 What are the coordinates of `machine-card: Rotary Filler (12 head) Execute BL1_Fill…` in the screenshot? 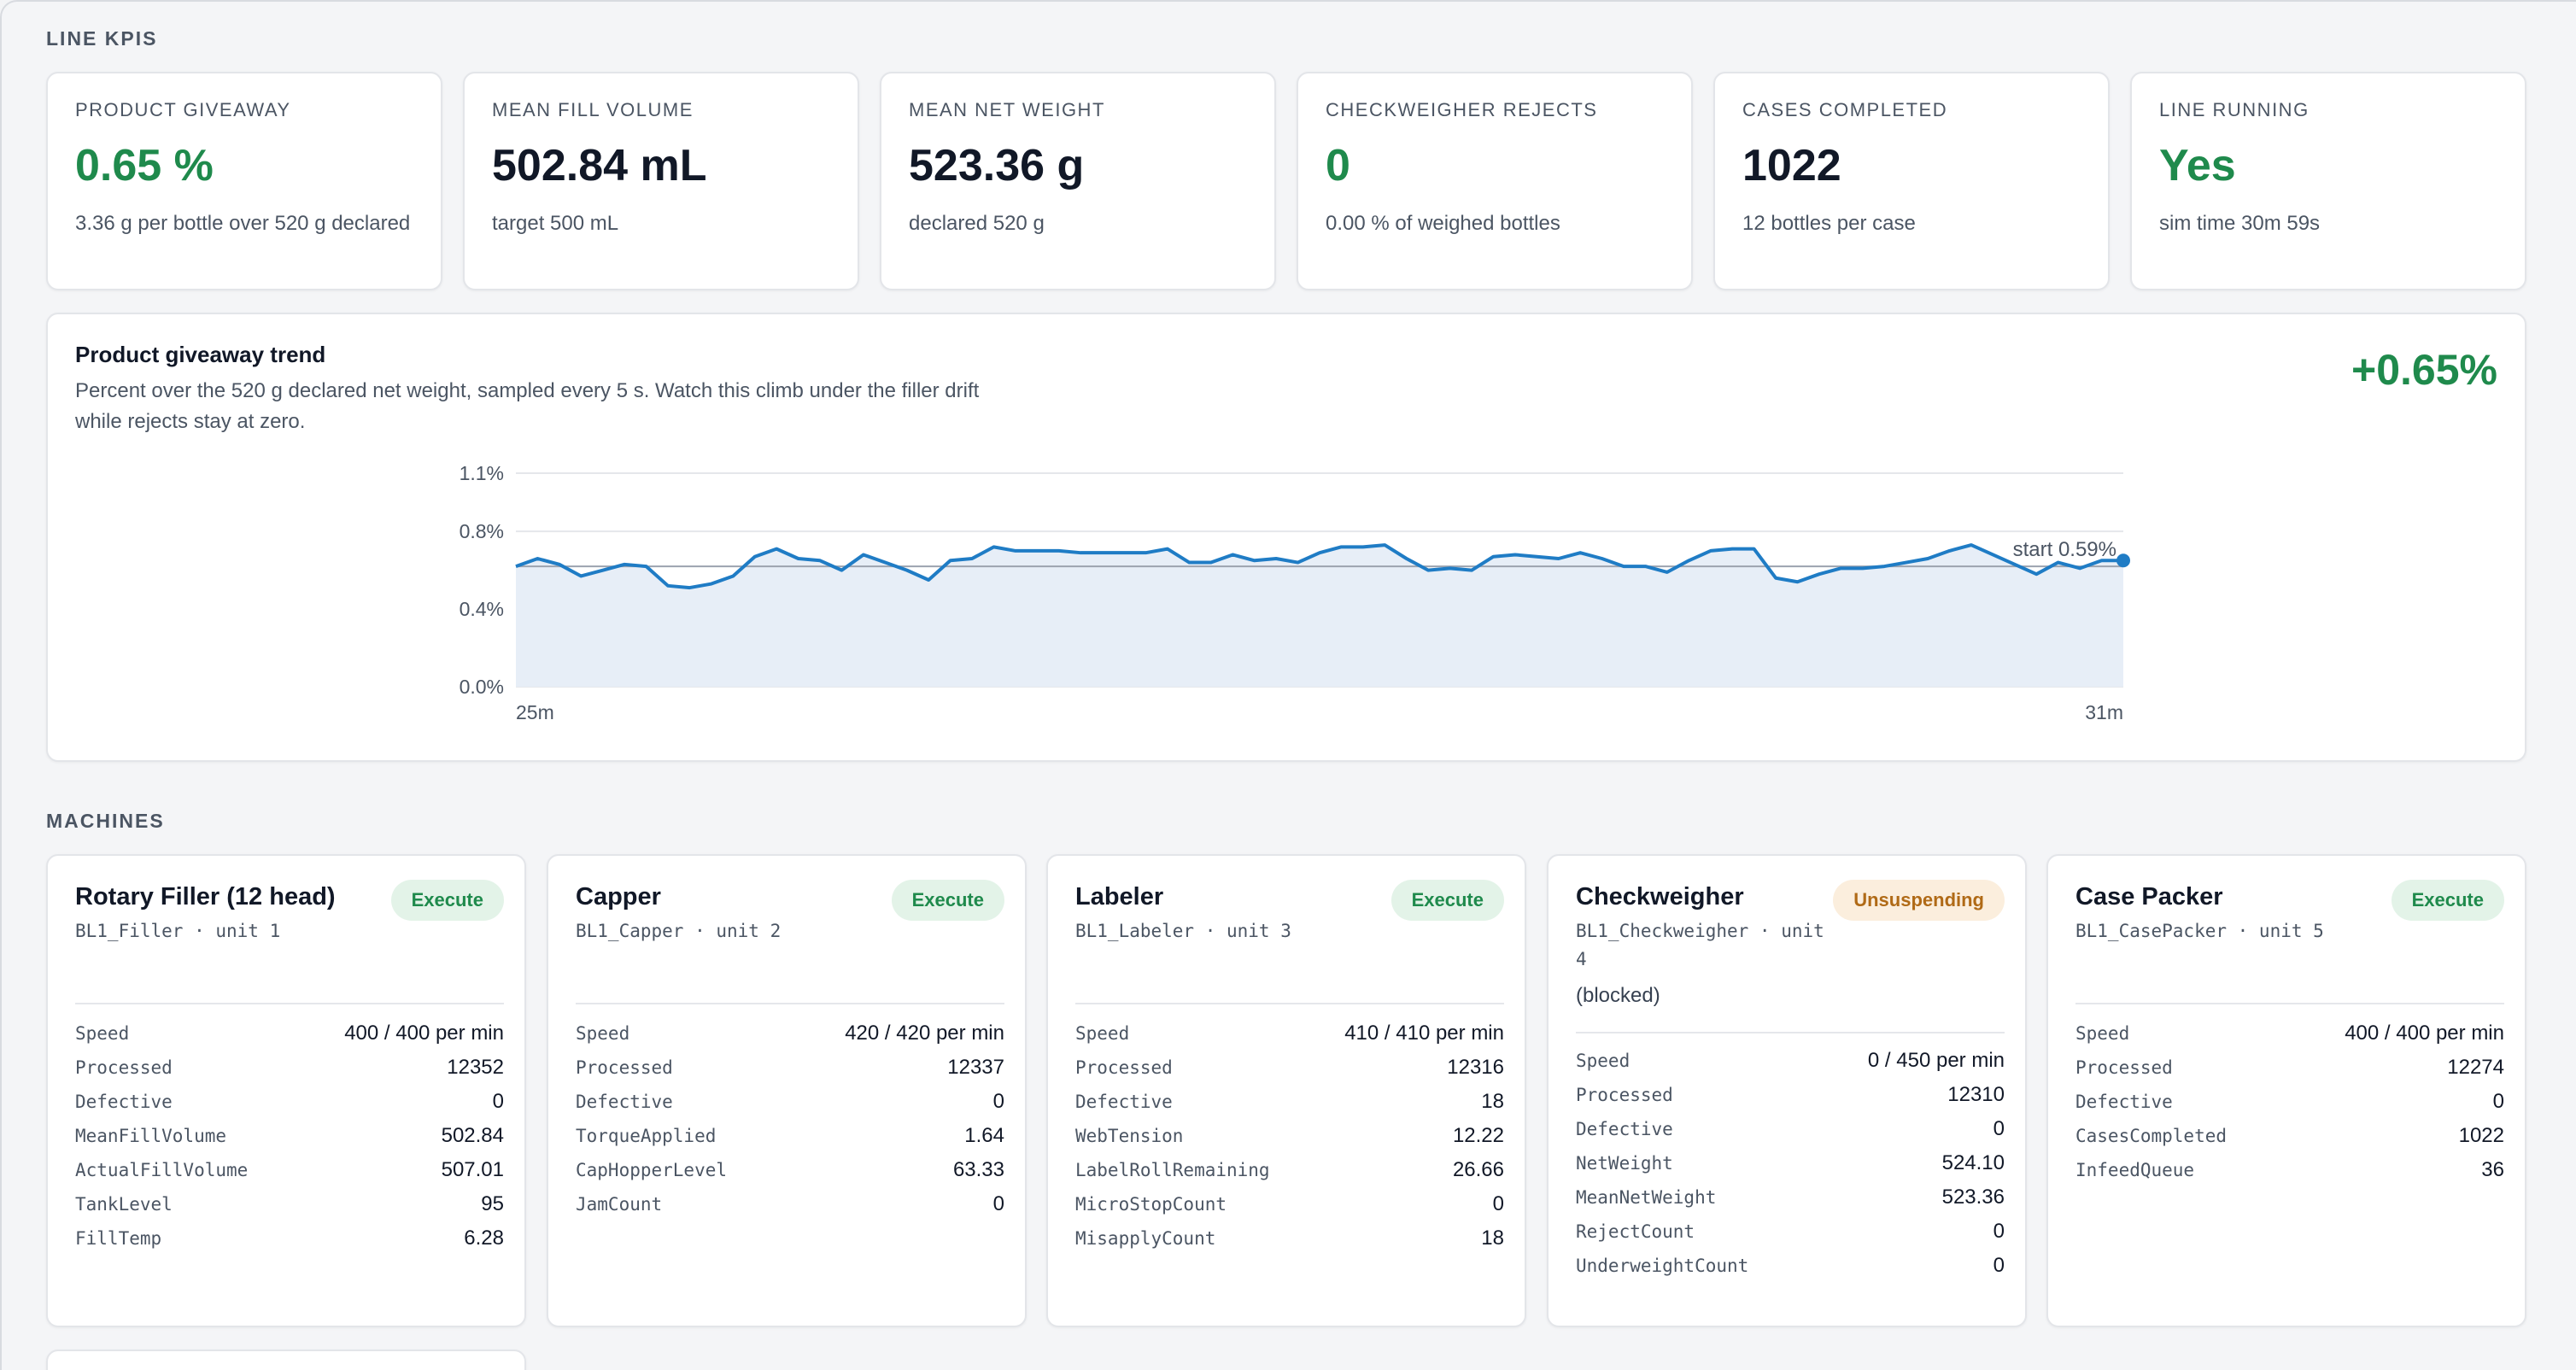 It's located at (286, 1090).